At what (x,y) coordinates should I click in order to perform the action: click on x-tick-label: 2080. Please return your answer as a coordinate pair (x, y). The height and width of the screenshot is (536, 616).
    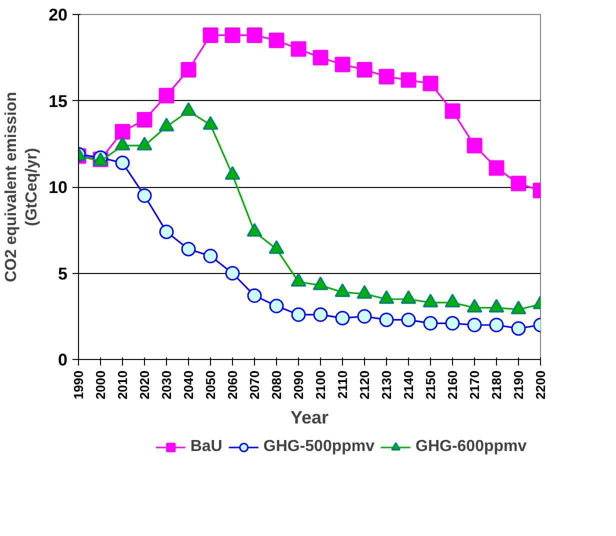
    Looking at the image, I should click on (276, 385).